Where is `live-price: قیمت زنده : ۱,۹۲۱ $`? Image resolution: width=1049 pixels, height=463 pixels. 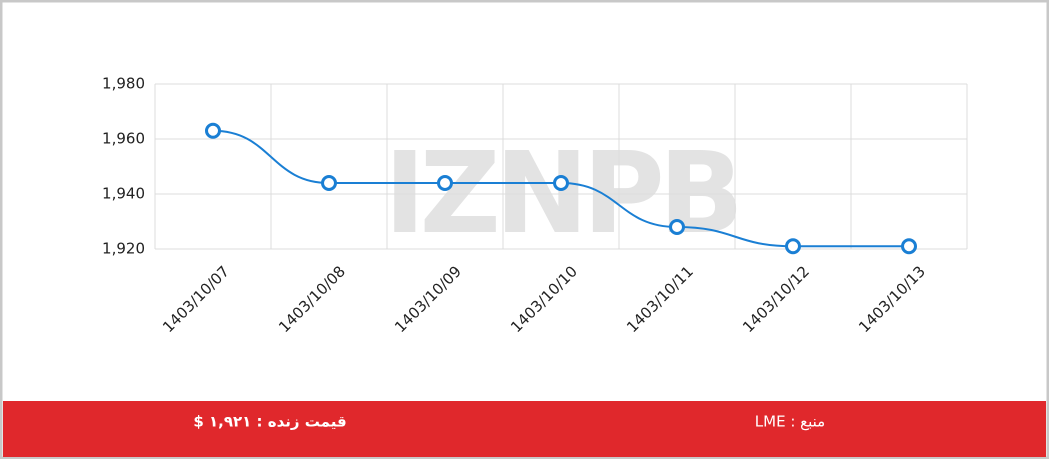
live-price: قیمت زنده : ۱,۹۲۱ $ is located at coordinates (269, 422).